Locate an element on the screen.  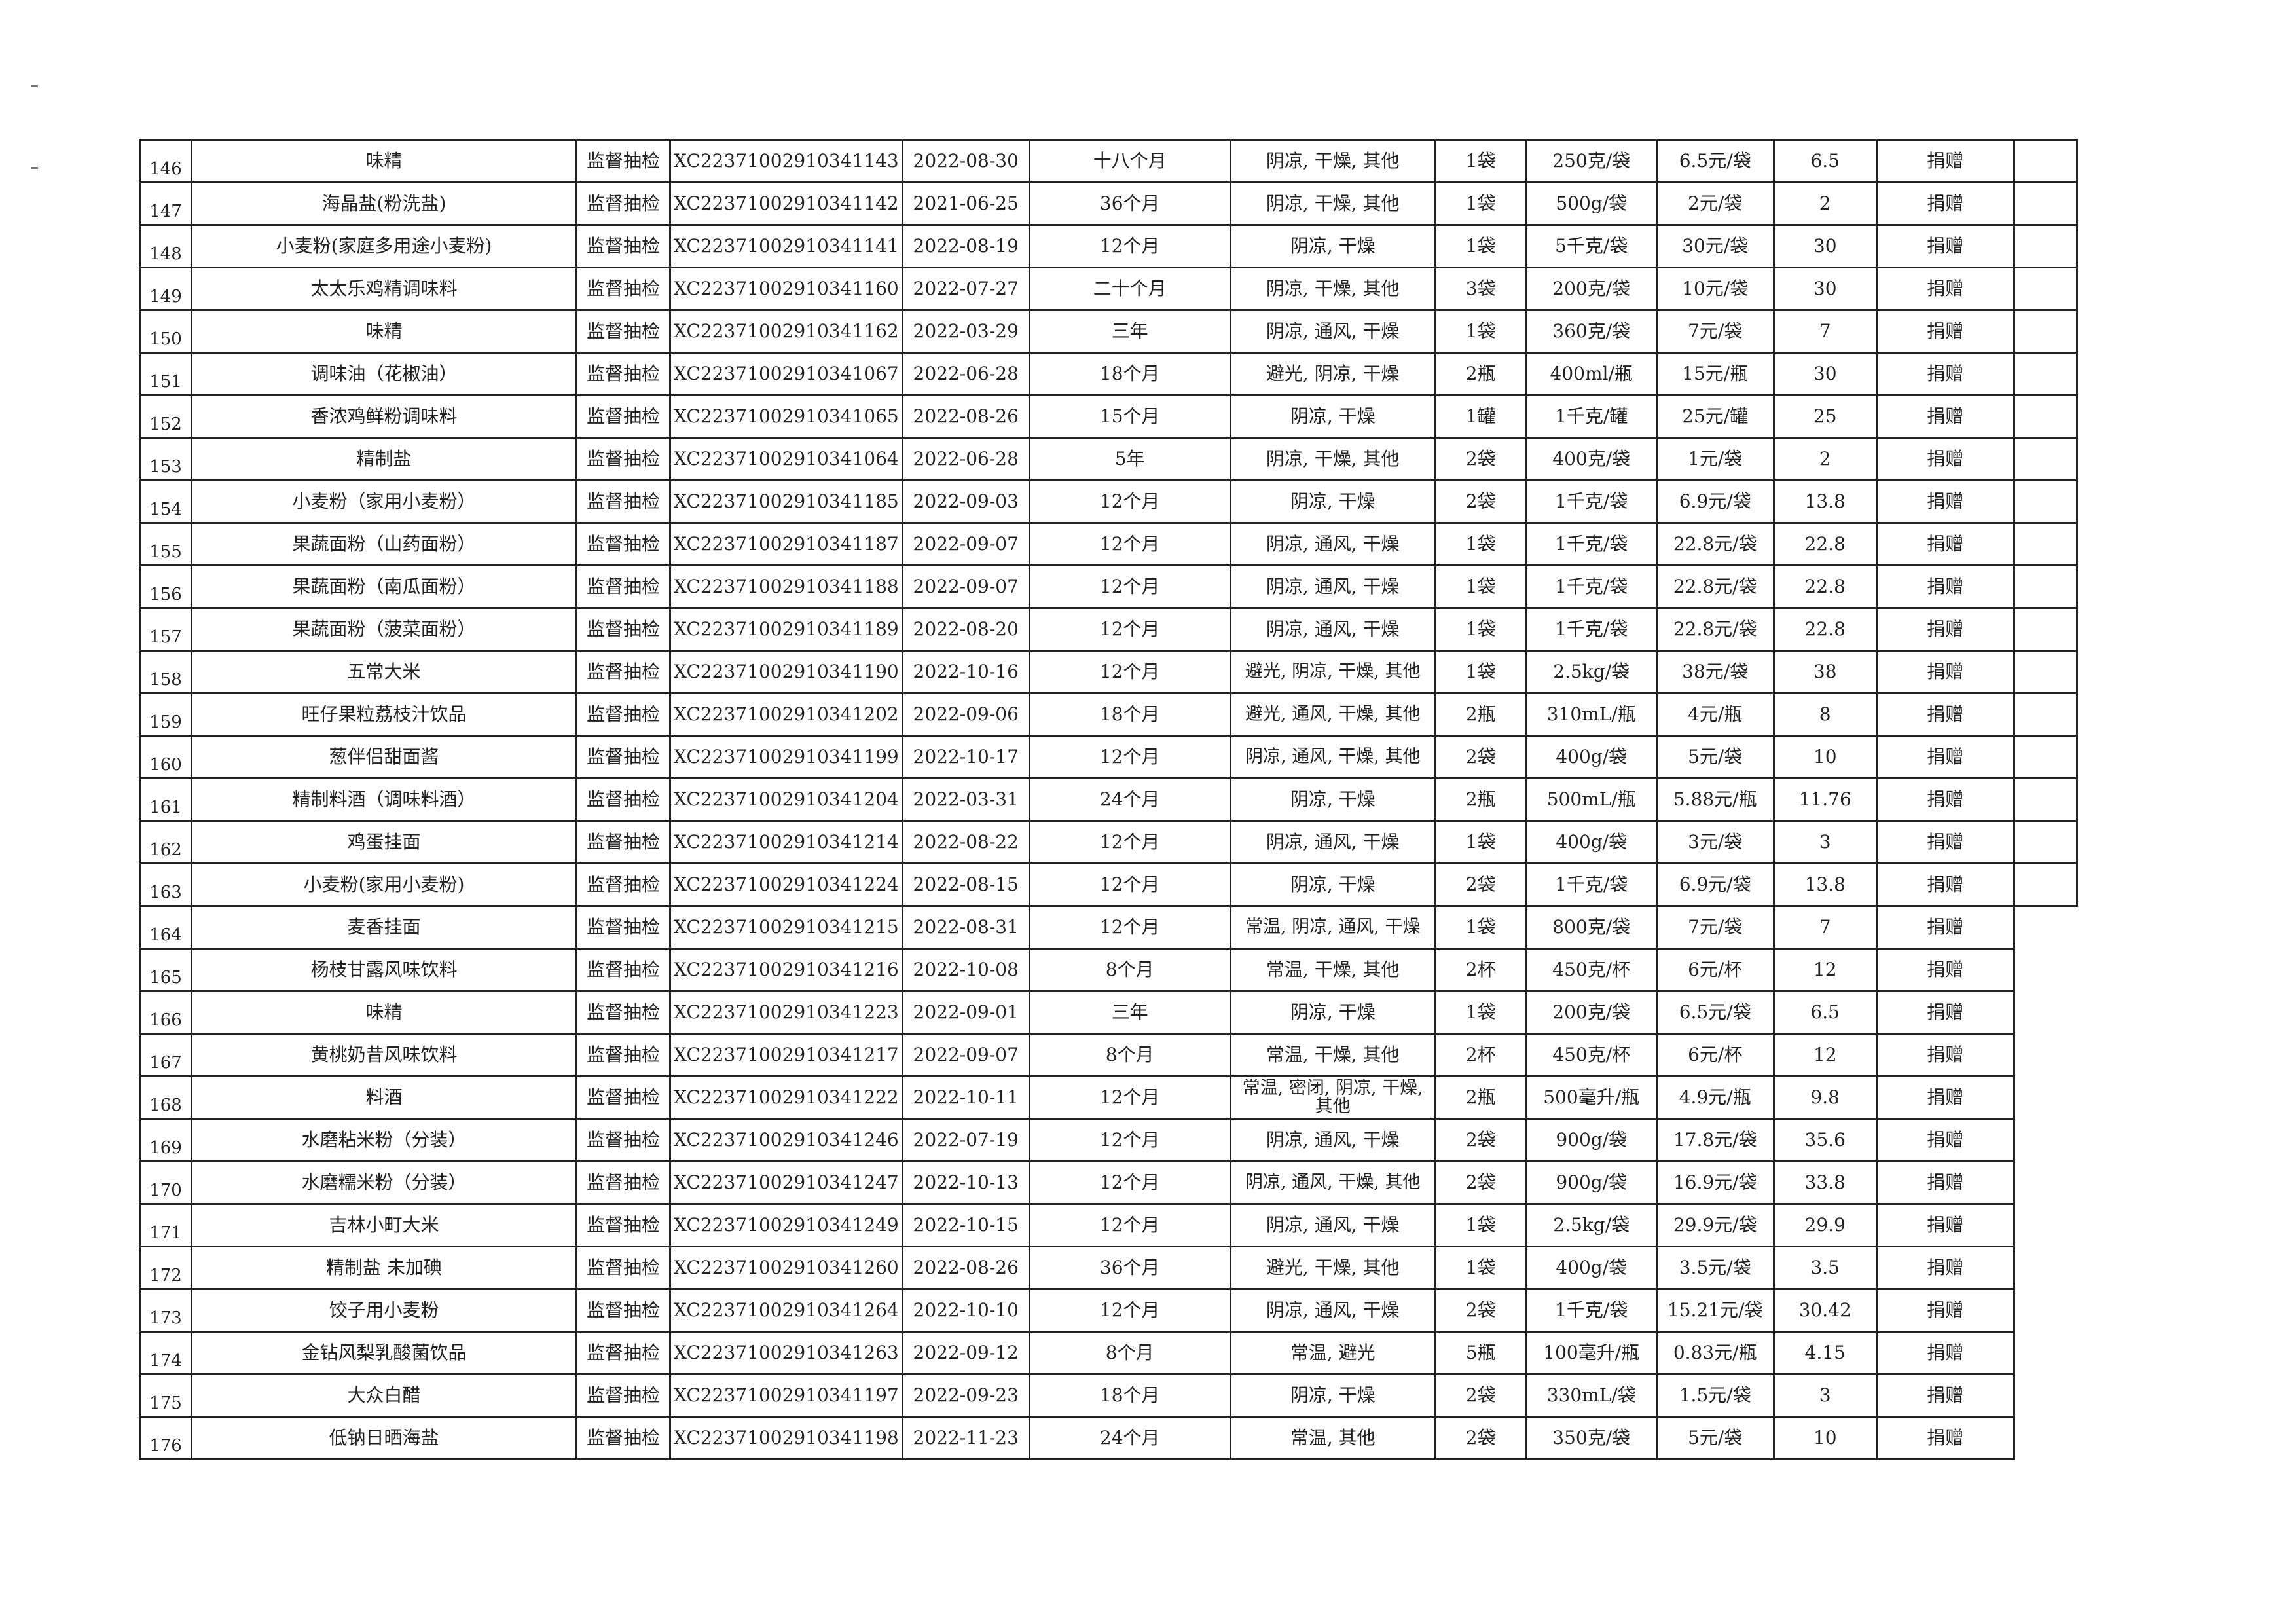
production-date: 2022-08-20 is located at coordinates (965, 629).